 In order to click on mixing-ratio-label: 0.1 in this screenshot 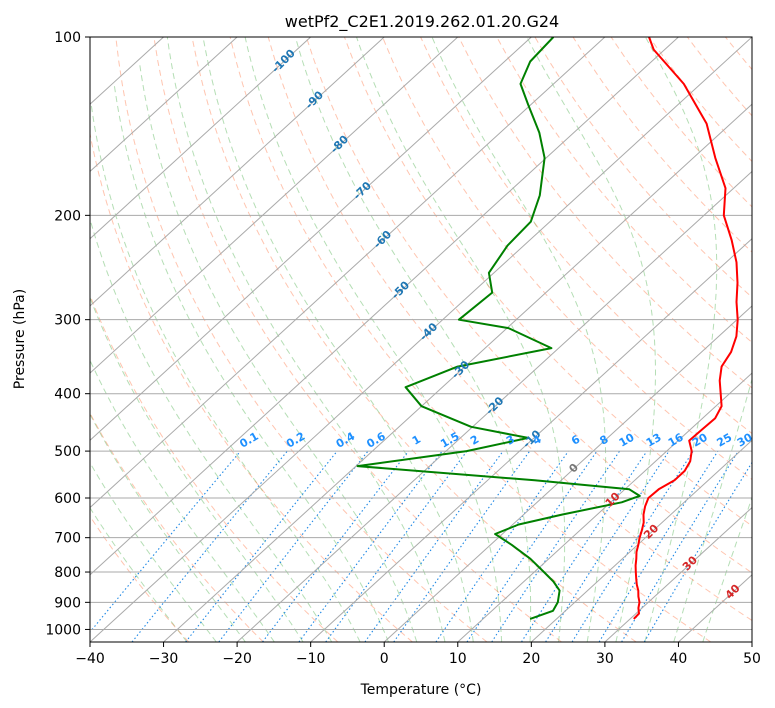, I will do `click(248, 440)`.